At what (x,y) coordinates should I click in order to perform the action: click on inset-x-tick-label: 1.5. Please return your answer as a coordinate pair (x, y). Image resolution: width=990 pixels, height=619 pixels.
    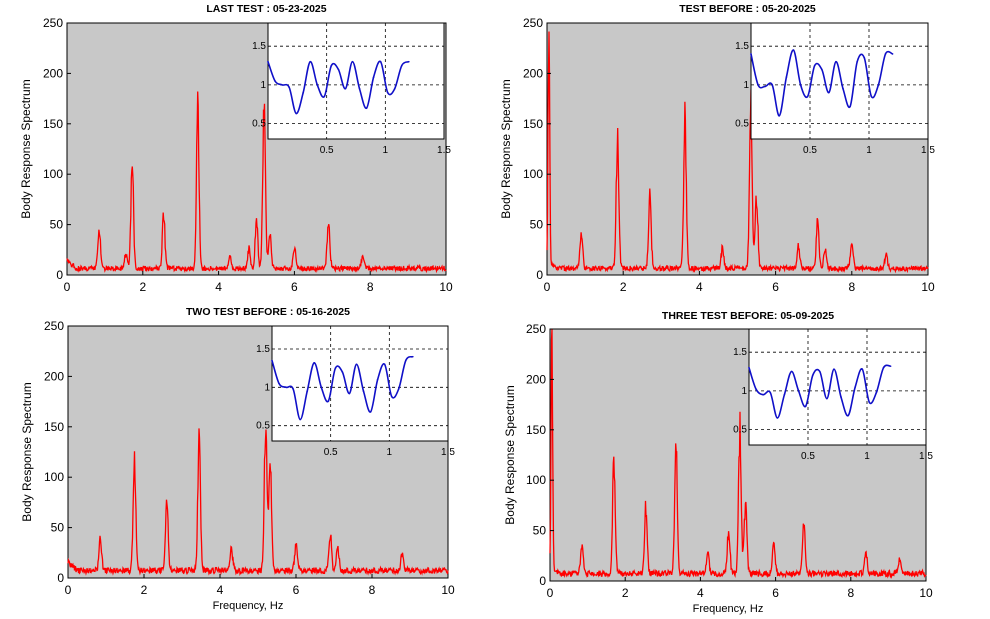
    Looking at the image, I should click on (448, 452).